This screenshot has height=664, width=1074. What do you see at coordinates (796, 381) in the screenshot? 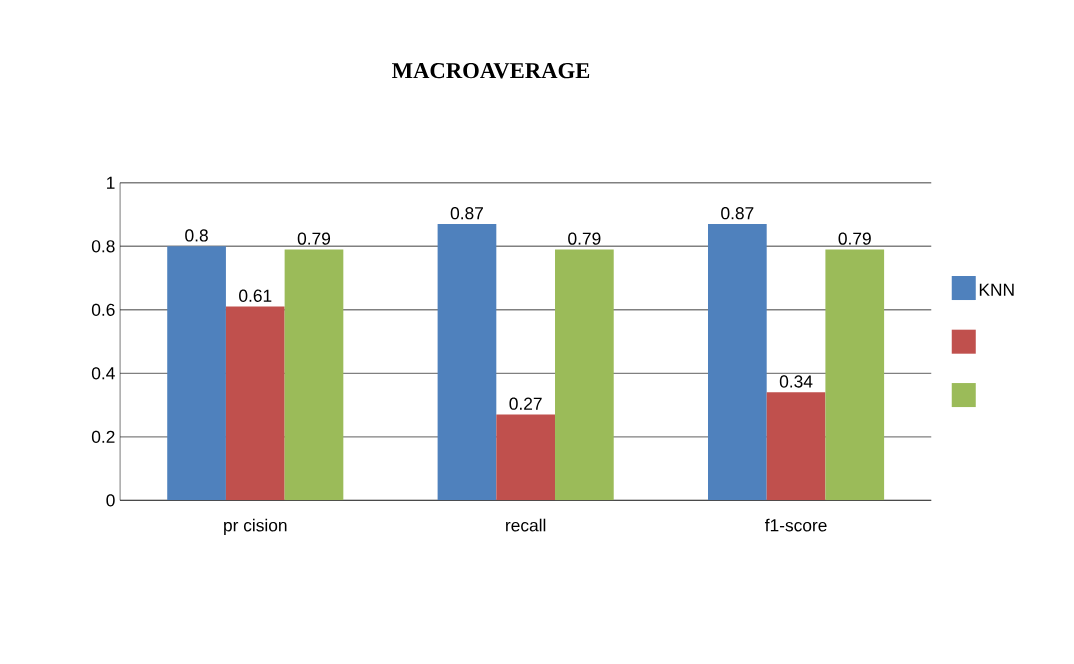
I see `data-label: 0.34` at bounding box center [796, 381].